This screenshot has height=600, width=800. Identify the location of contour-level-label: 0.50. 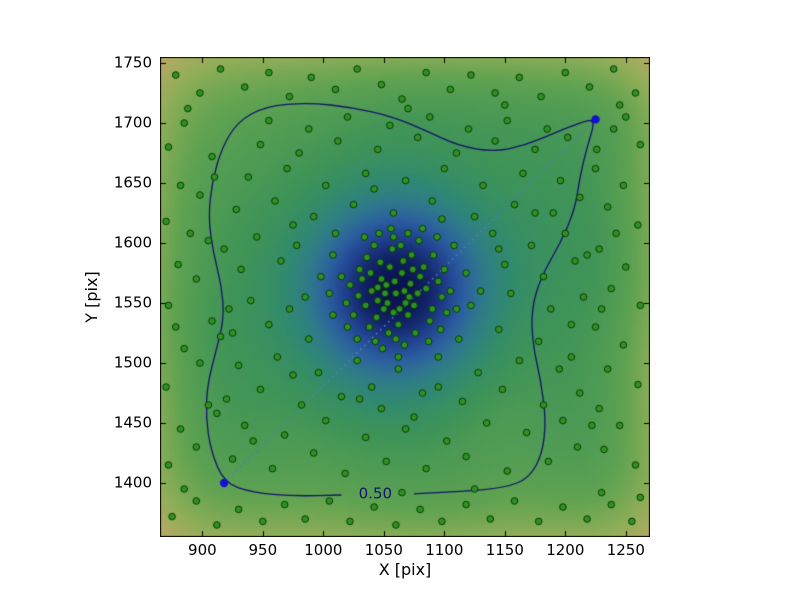
(375, 493).